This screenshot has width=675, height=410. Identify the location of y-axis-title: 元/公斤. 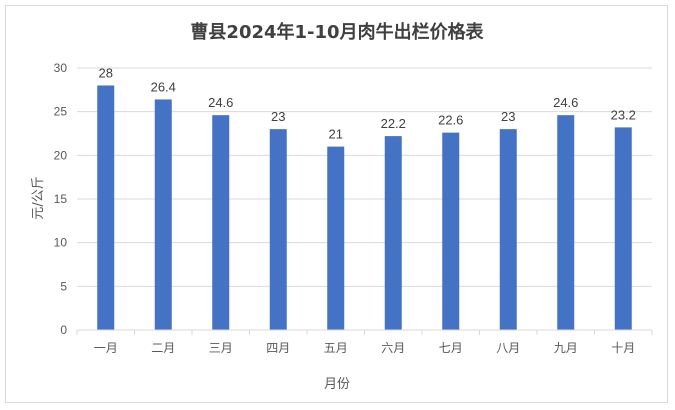
(38, 197).